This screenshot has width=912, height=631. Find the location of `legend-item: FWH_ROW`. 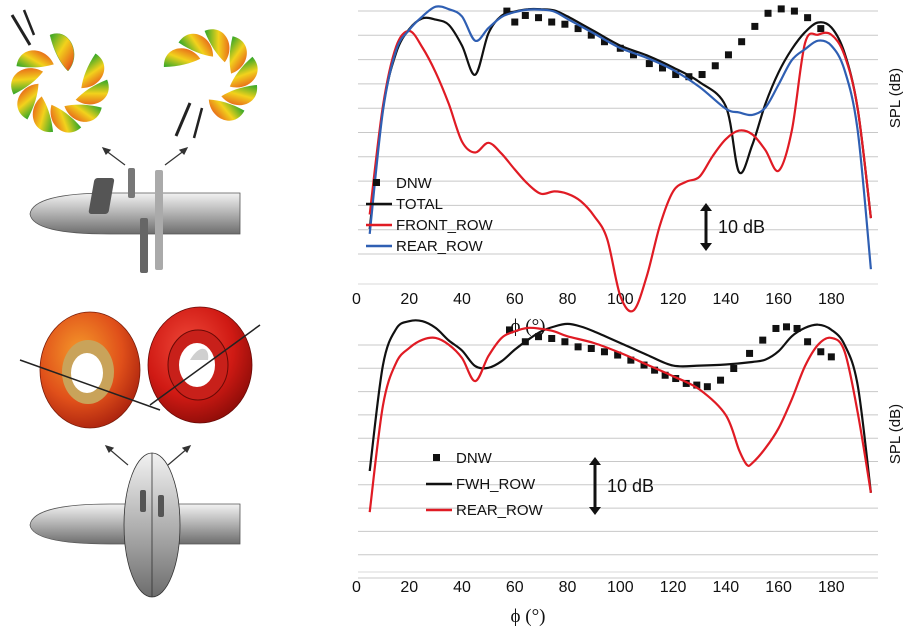

legend-item: FWH_ROW is located at coordinates (481, 484).